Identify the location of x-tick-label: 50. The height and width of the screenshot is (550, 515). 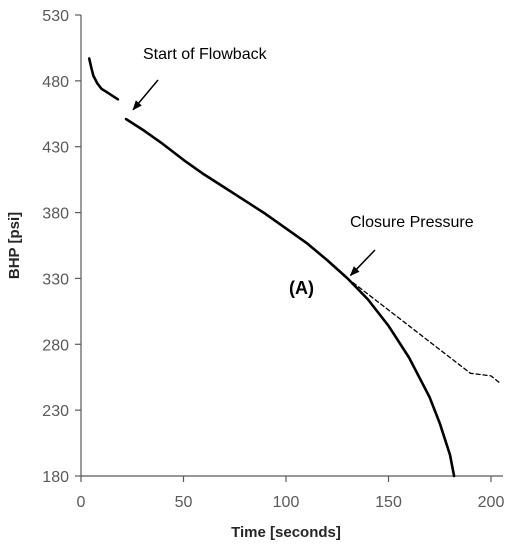
(184, 502).